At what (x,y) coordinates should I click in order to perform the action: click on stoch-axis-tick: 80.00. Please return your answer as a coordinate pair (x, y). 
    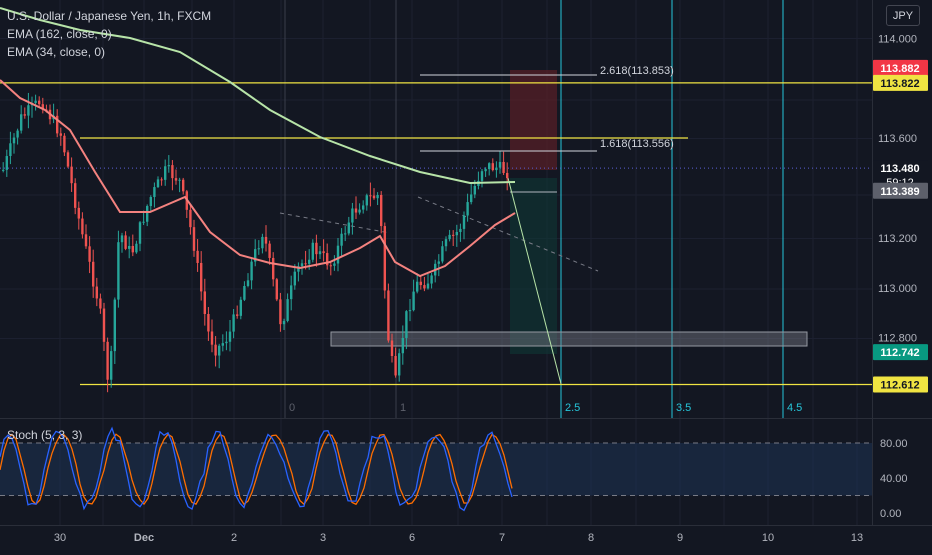
    Looking at the image, I should click on (894, 444).